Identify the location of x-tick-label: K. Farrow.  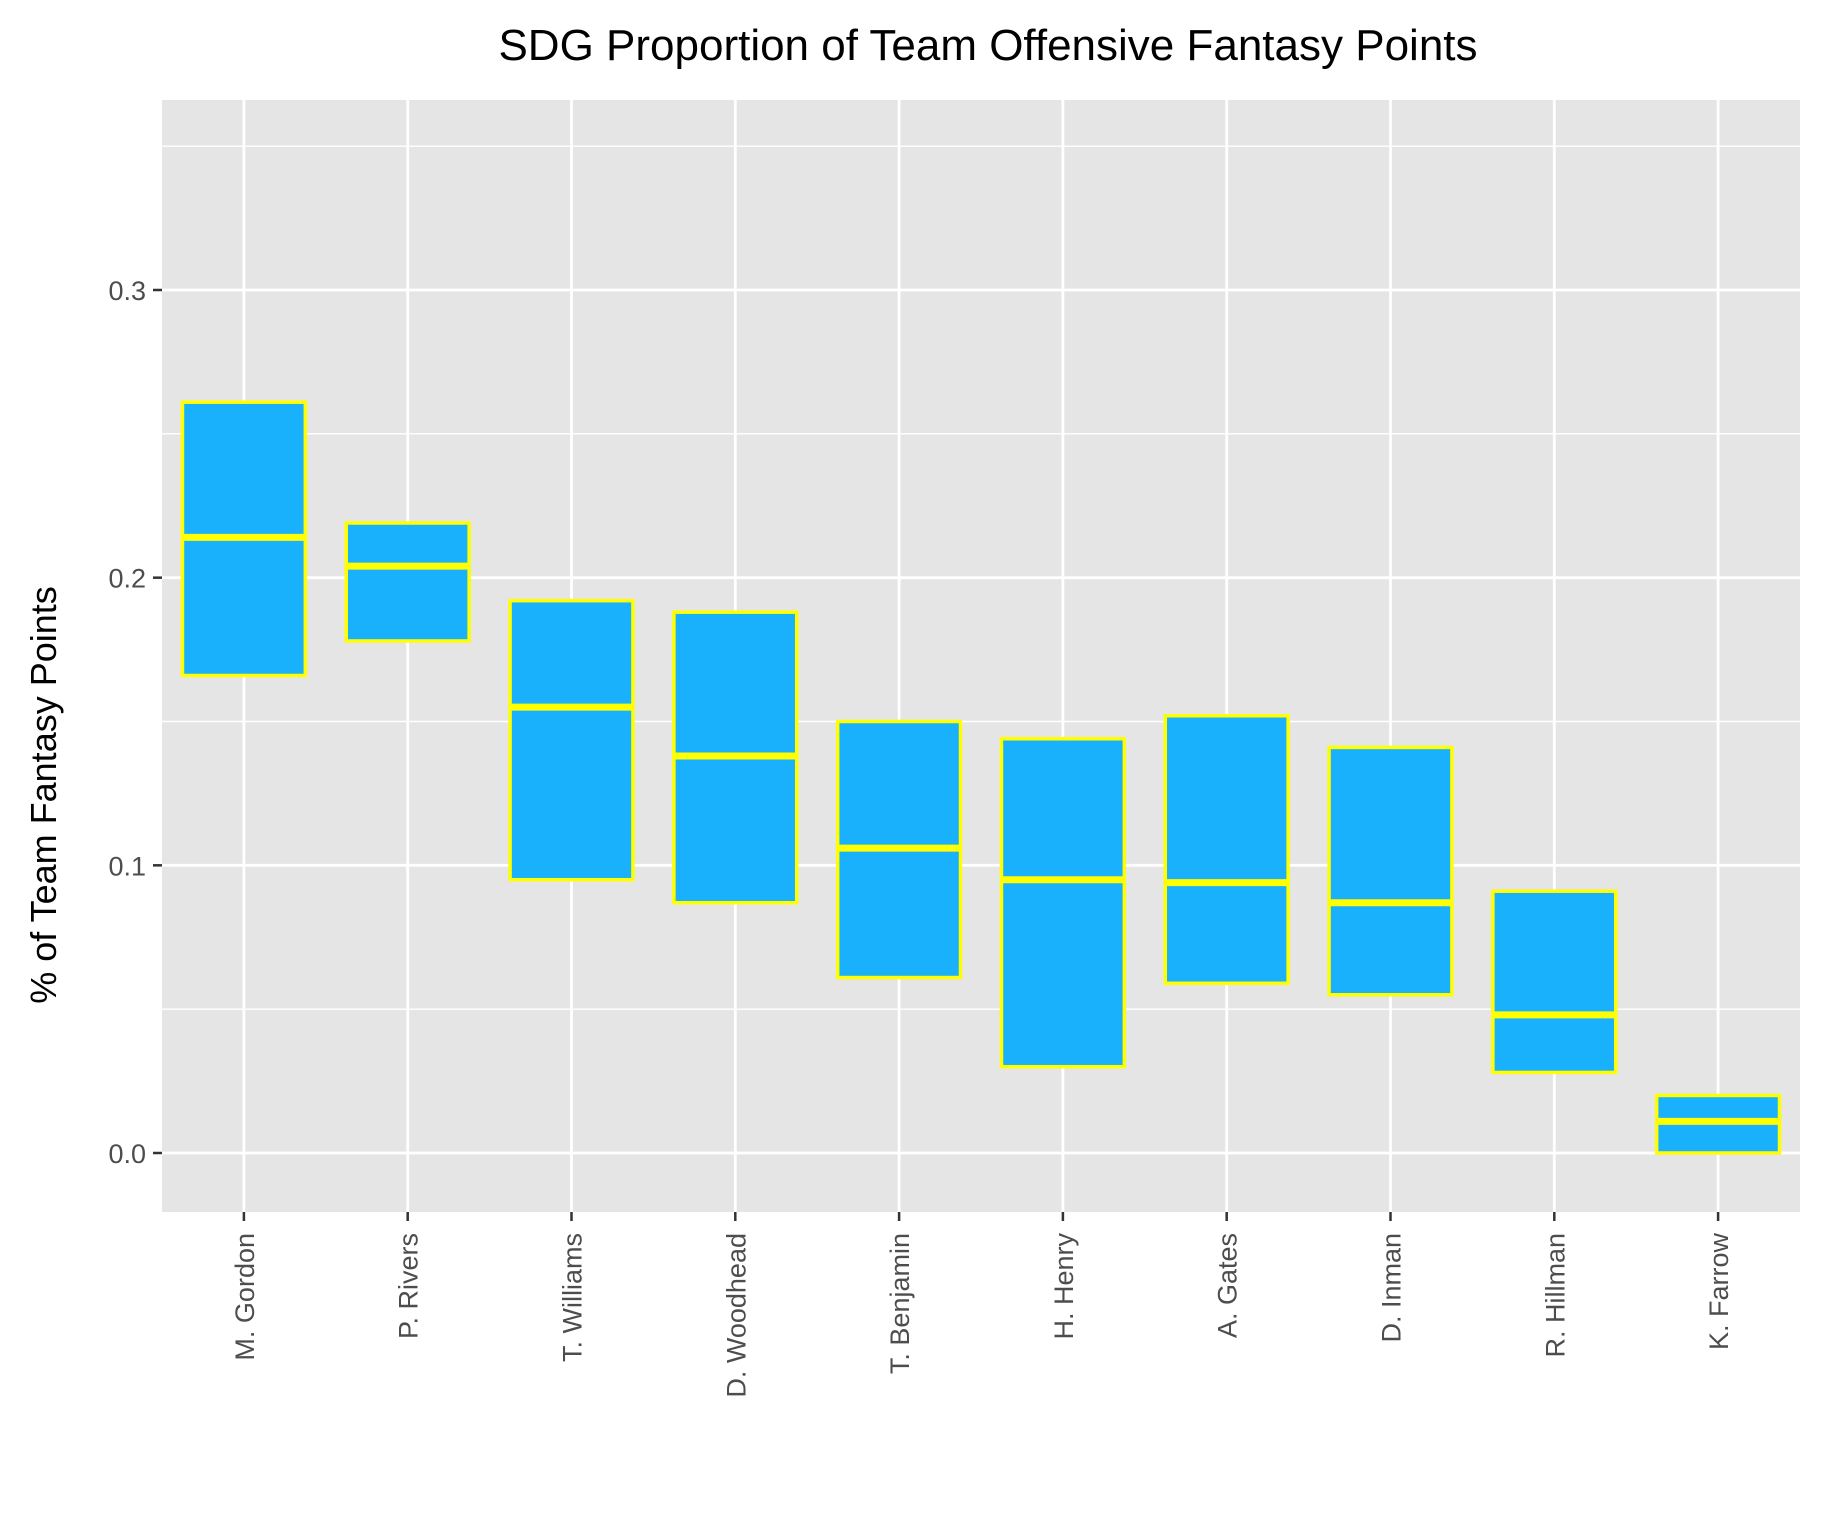
(1719, 1292).